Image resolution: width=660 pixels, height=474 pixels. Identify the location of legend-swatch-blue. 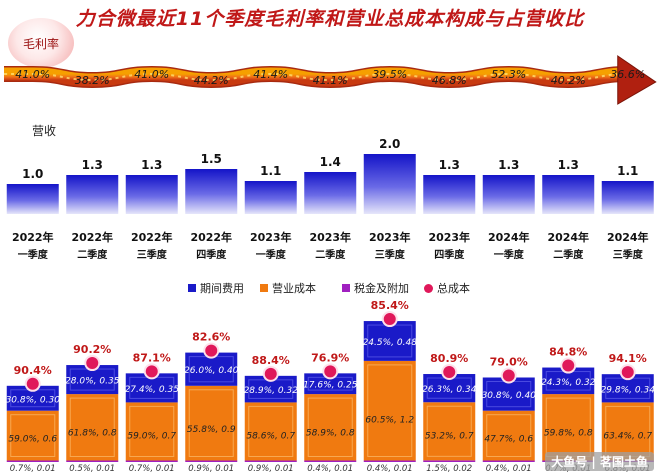
(192, 288).